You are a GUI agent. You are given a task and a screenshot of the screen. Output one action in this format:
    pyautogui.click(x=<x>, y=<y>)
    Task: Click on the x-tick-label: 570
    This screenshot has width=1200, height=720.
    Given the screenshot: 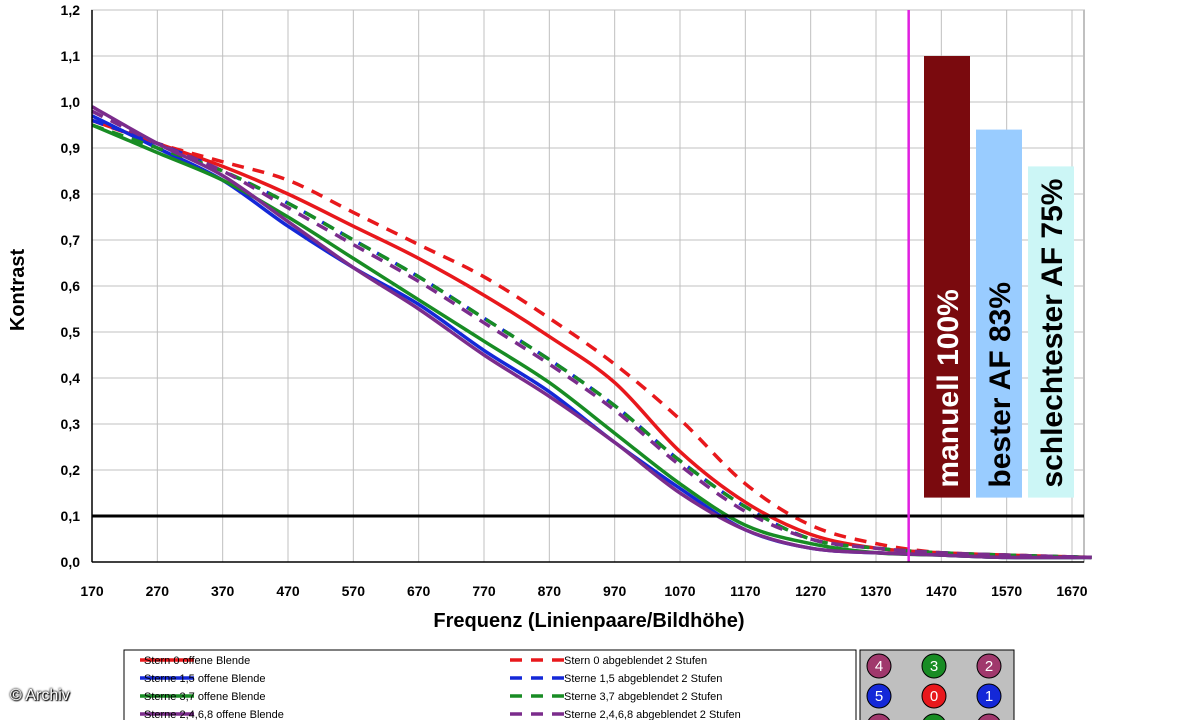 What is the action you would take?
    pyautogui.click(x=354, y=591)
    